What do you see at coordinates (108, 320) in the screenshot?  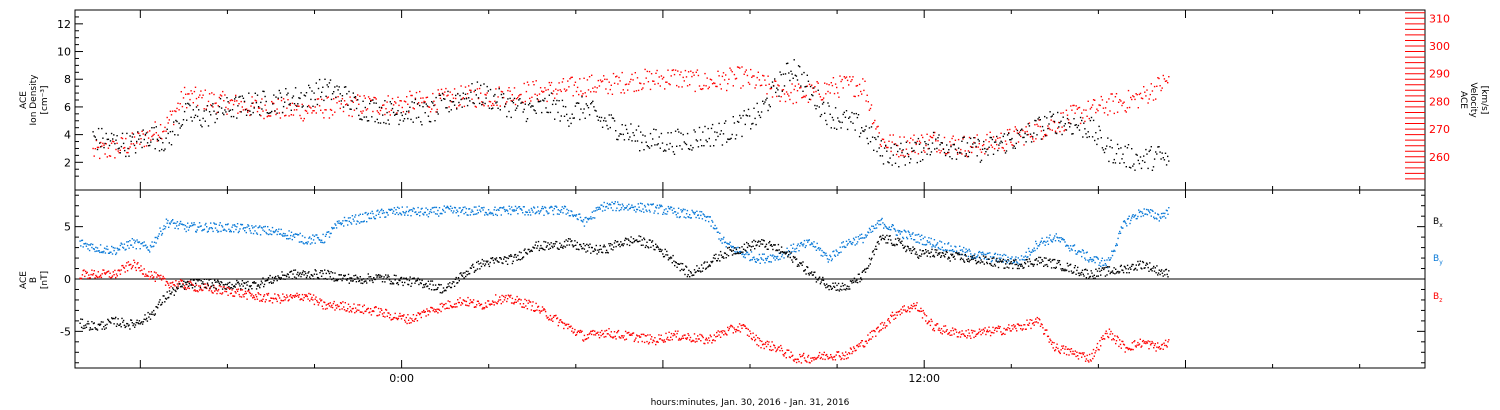 I see `bx-point` at bounding box center [108, 320].